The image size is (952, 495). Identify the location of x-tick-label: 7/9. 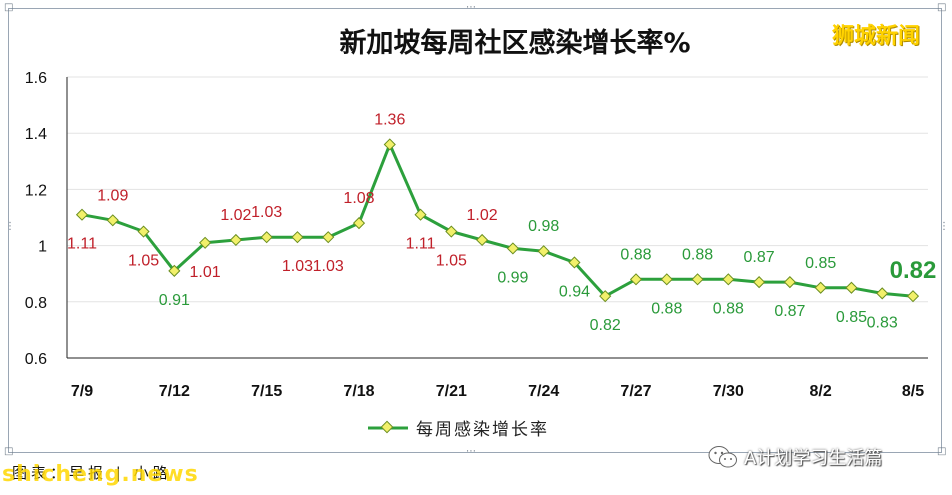
(82, 391).